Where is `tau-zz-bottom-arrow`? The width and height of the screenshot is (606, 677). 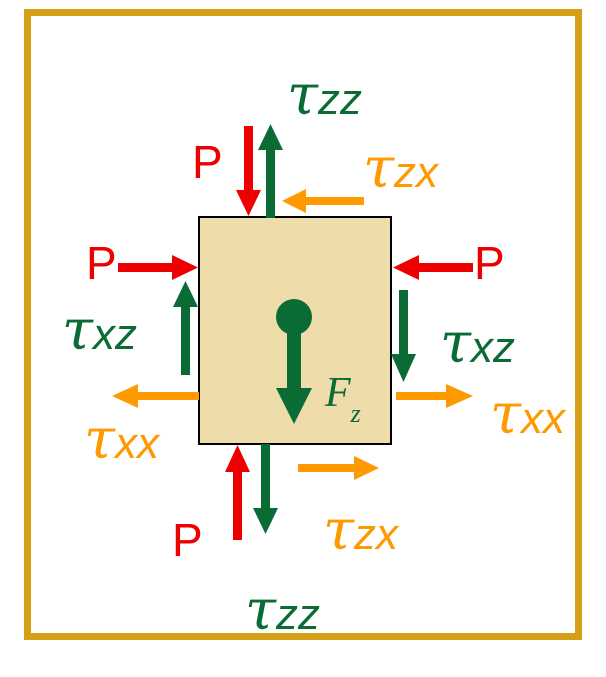 tau-zz-bottom-arrow is located at coordinates (265, 489).